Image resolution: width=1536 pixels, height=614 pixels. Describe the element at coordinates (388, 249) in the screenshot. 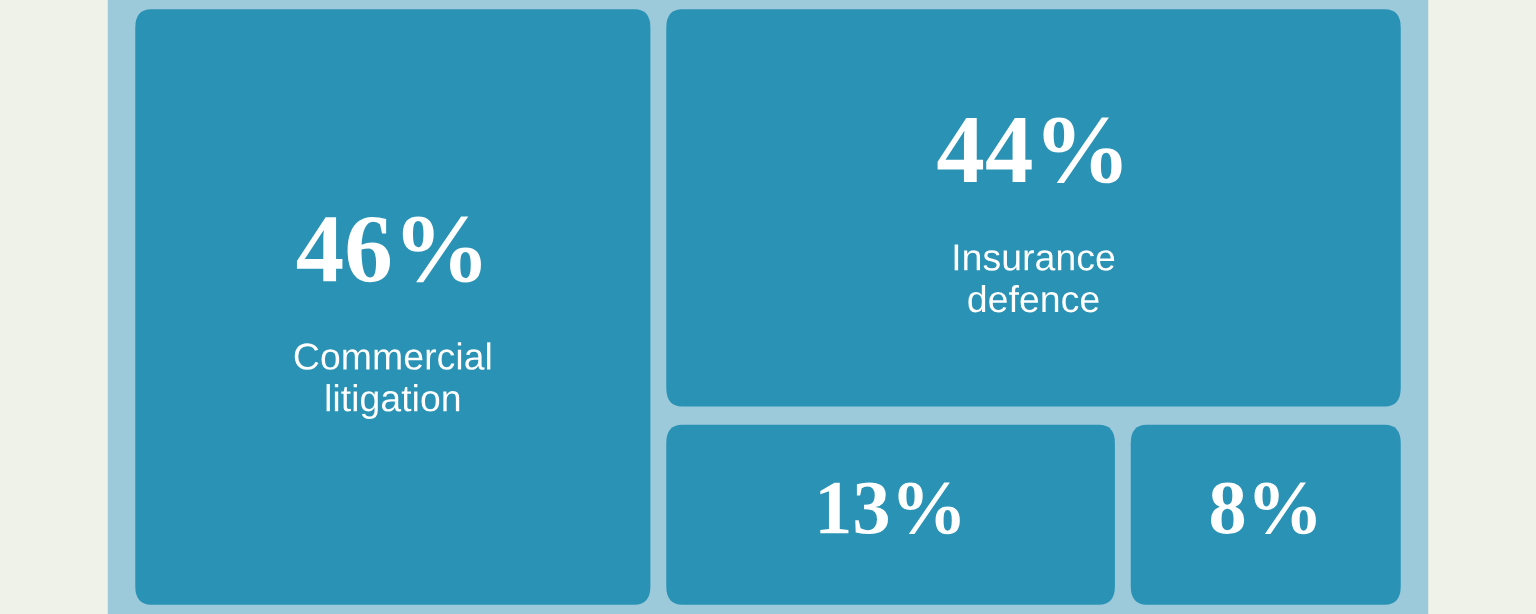

I see `data-label: 46%` at that location.